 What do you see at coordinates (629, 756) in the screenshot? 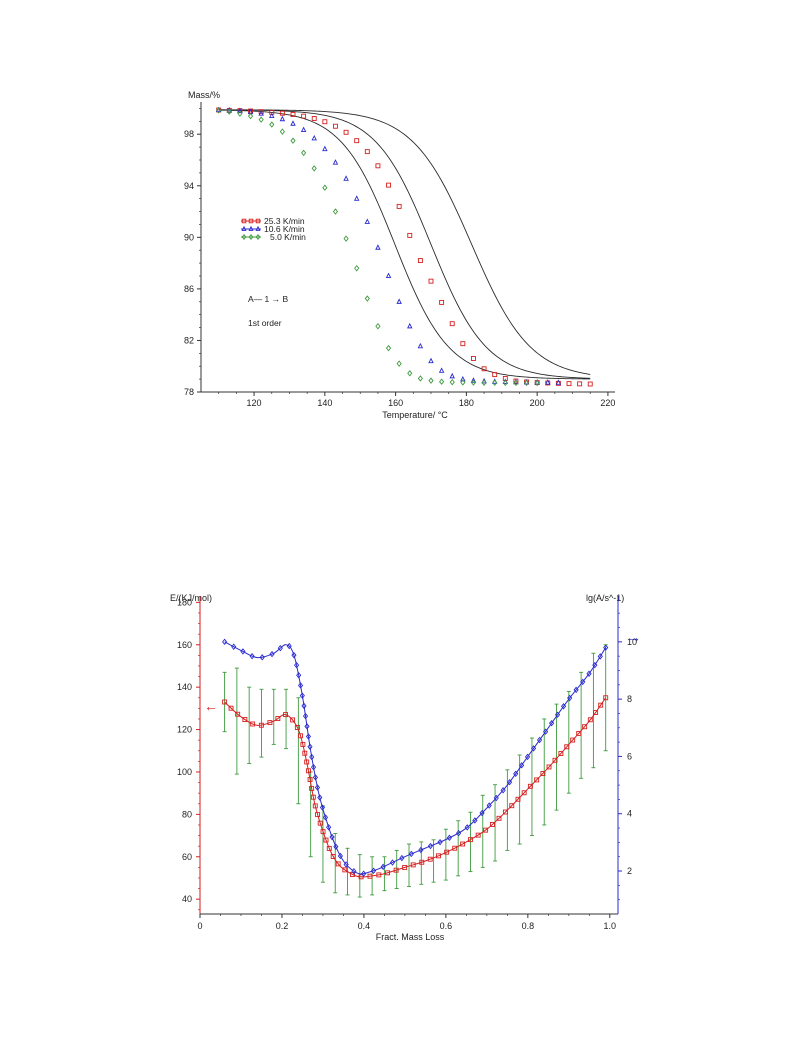
I see `chart2-right-tick-label: 6` at bounding box center [629, 756].